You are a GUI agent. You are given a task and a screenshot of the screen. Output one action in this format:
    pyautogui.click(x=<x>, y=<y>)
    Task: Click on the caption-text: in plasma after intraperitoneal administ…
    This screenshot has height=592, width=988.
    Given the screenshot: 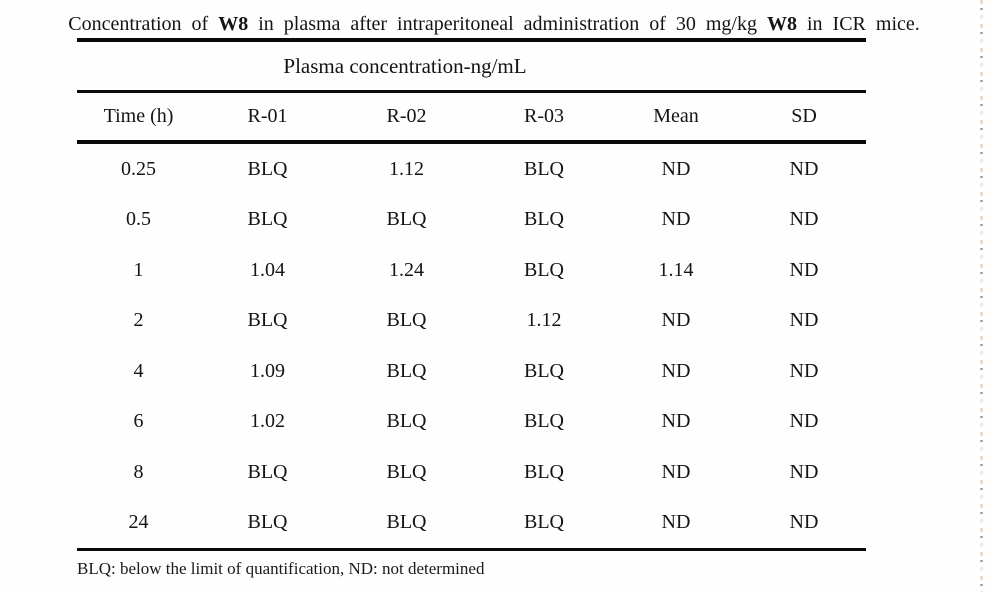 What is the action you would take?
    pyautogui.click(x=507, y=24)
    